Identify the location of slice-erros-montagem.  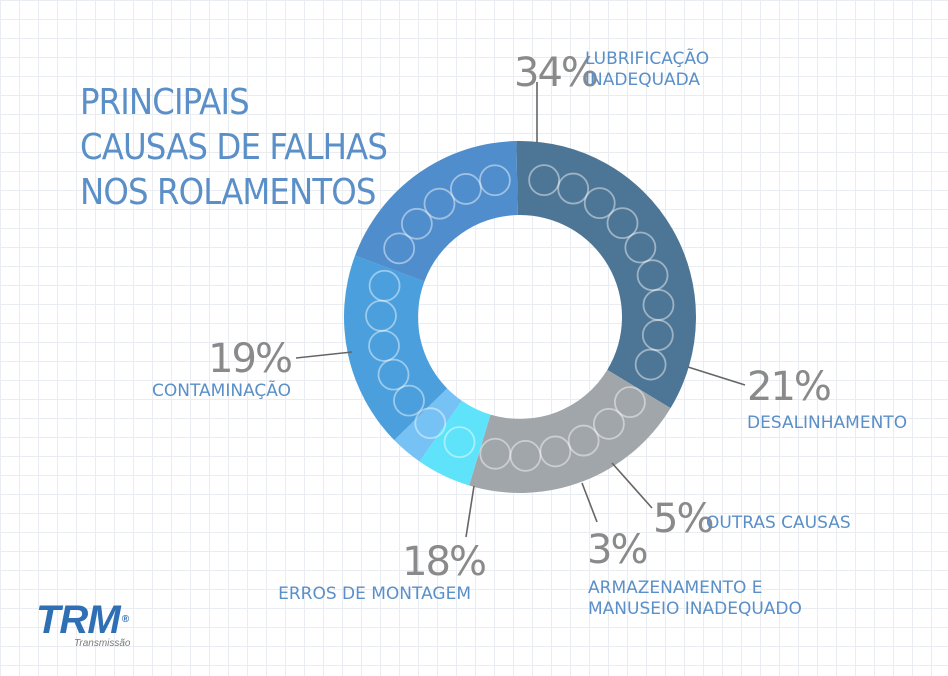
(396, 348).